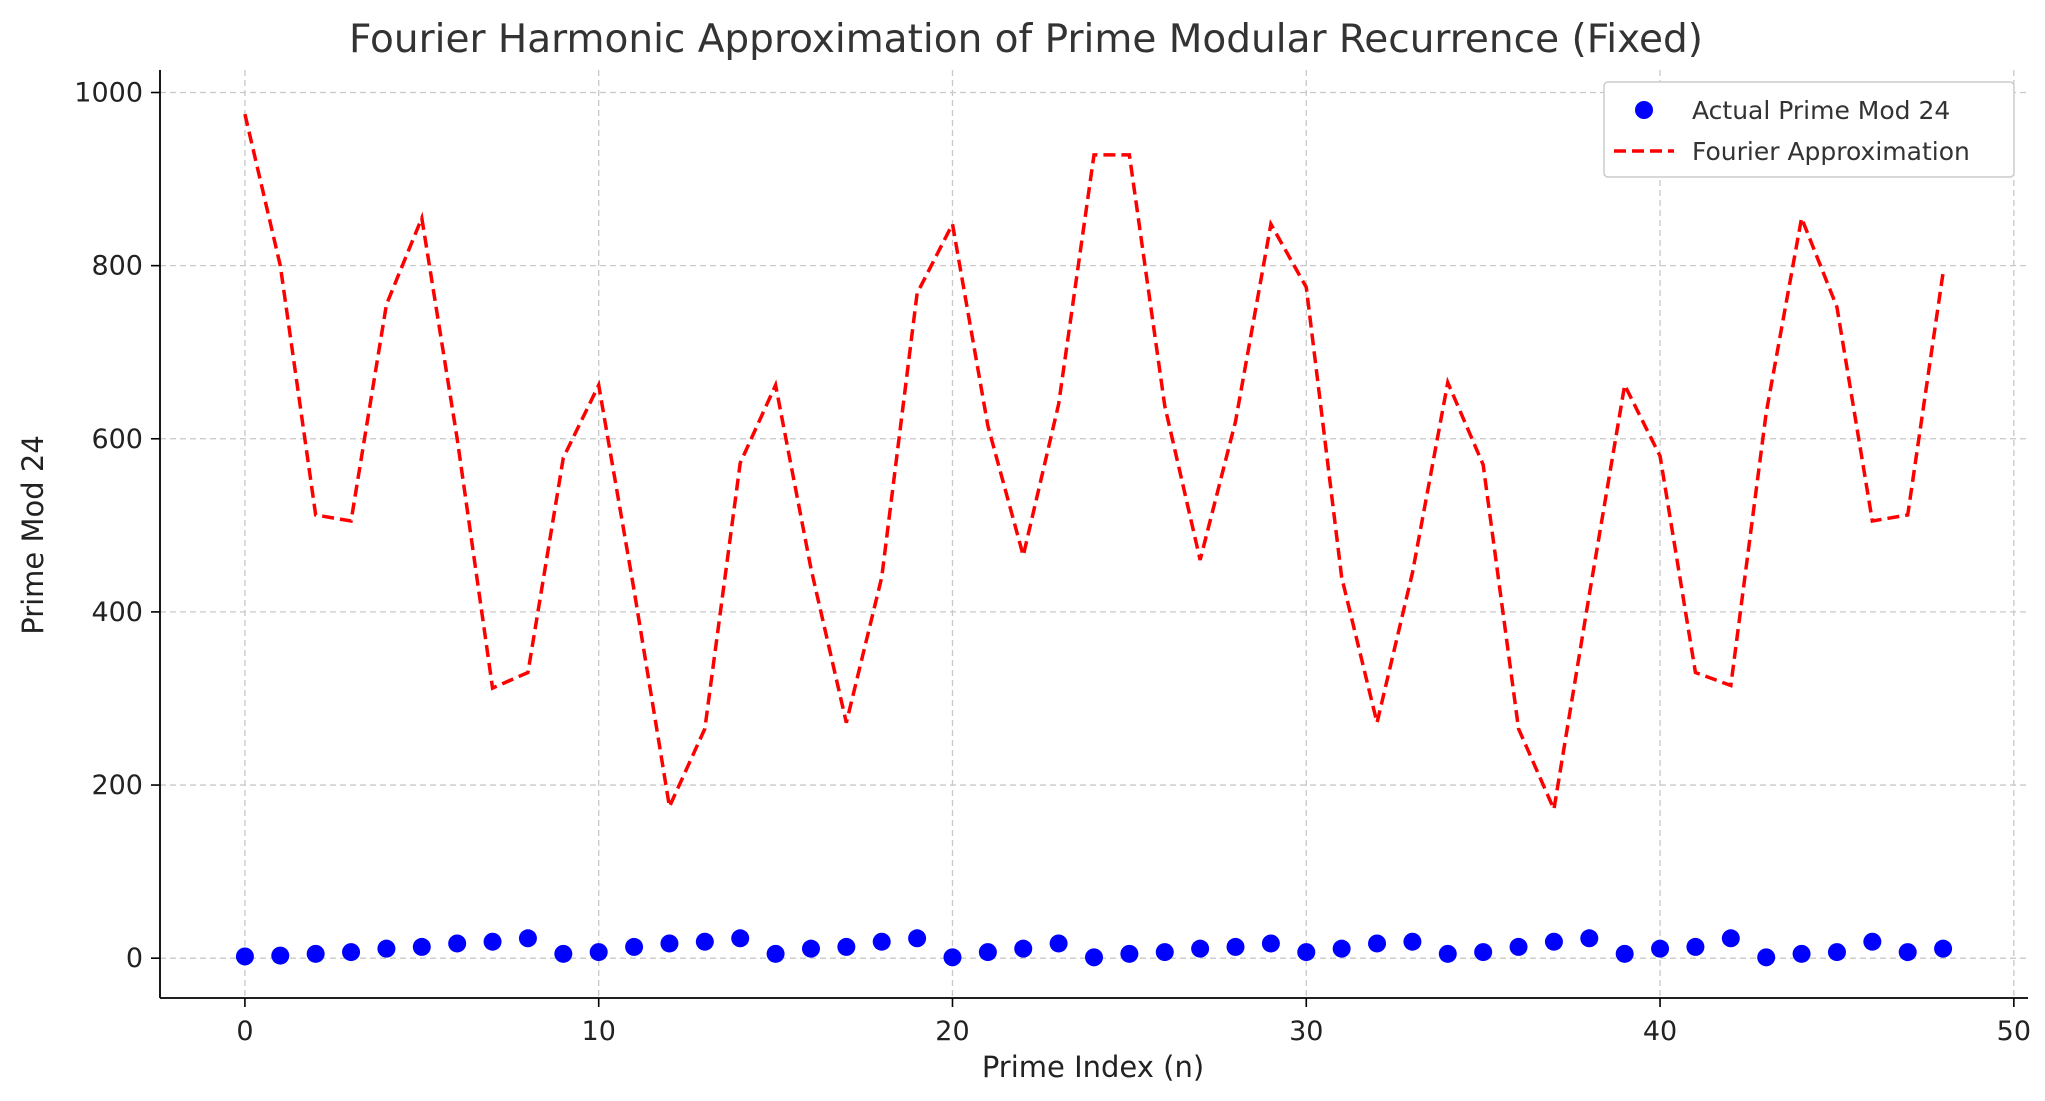 This screenshot has height=1101, width=2045. I want to click on legend-marker-actual, so click(1644, 110).